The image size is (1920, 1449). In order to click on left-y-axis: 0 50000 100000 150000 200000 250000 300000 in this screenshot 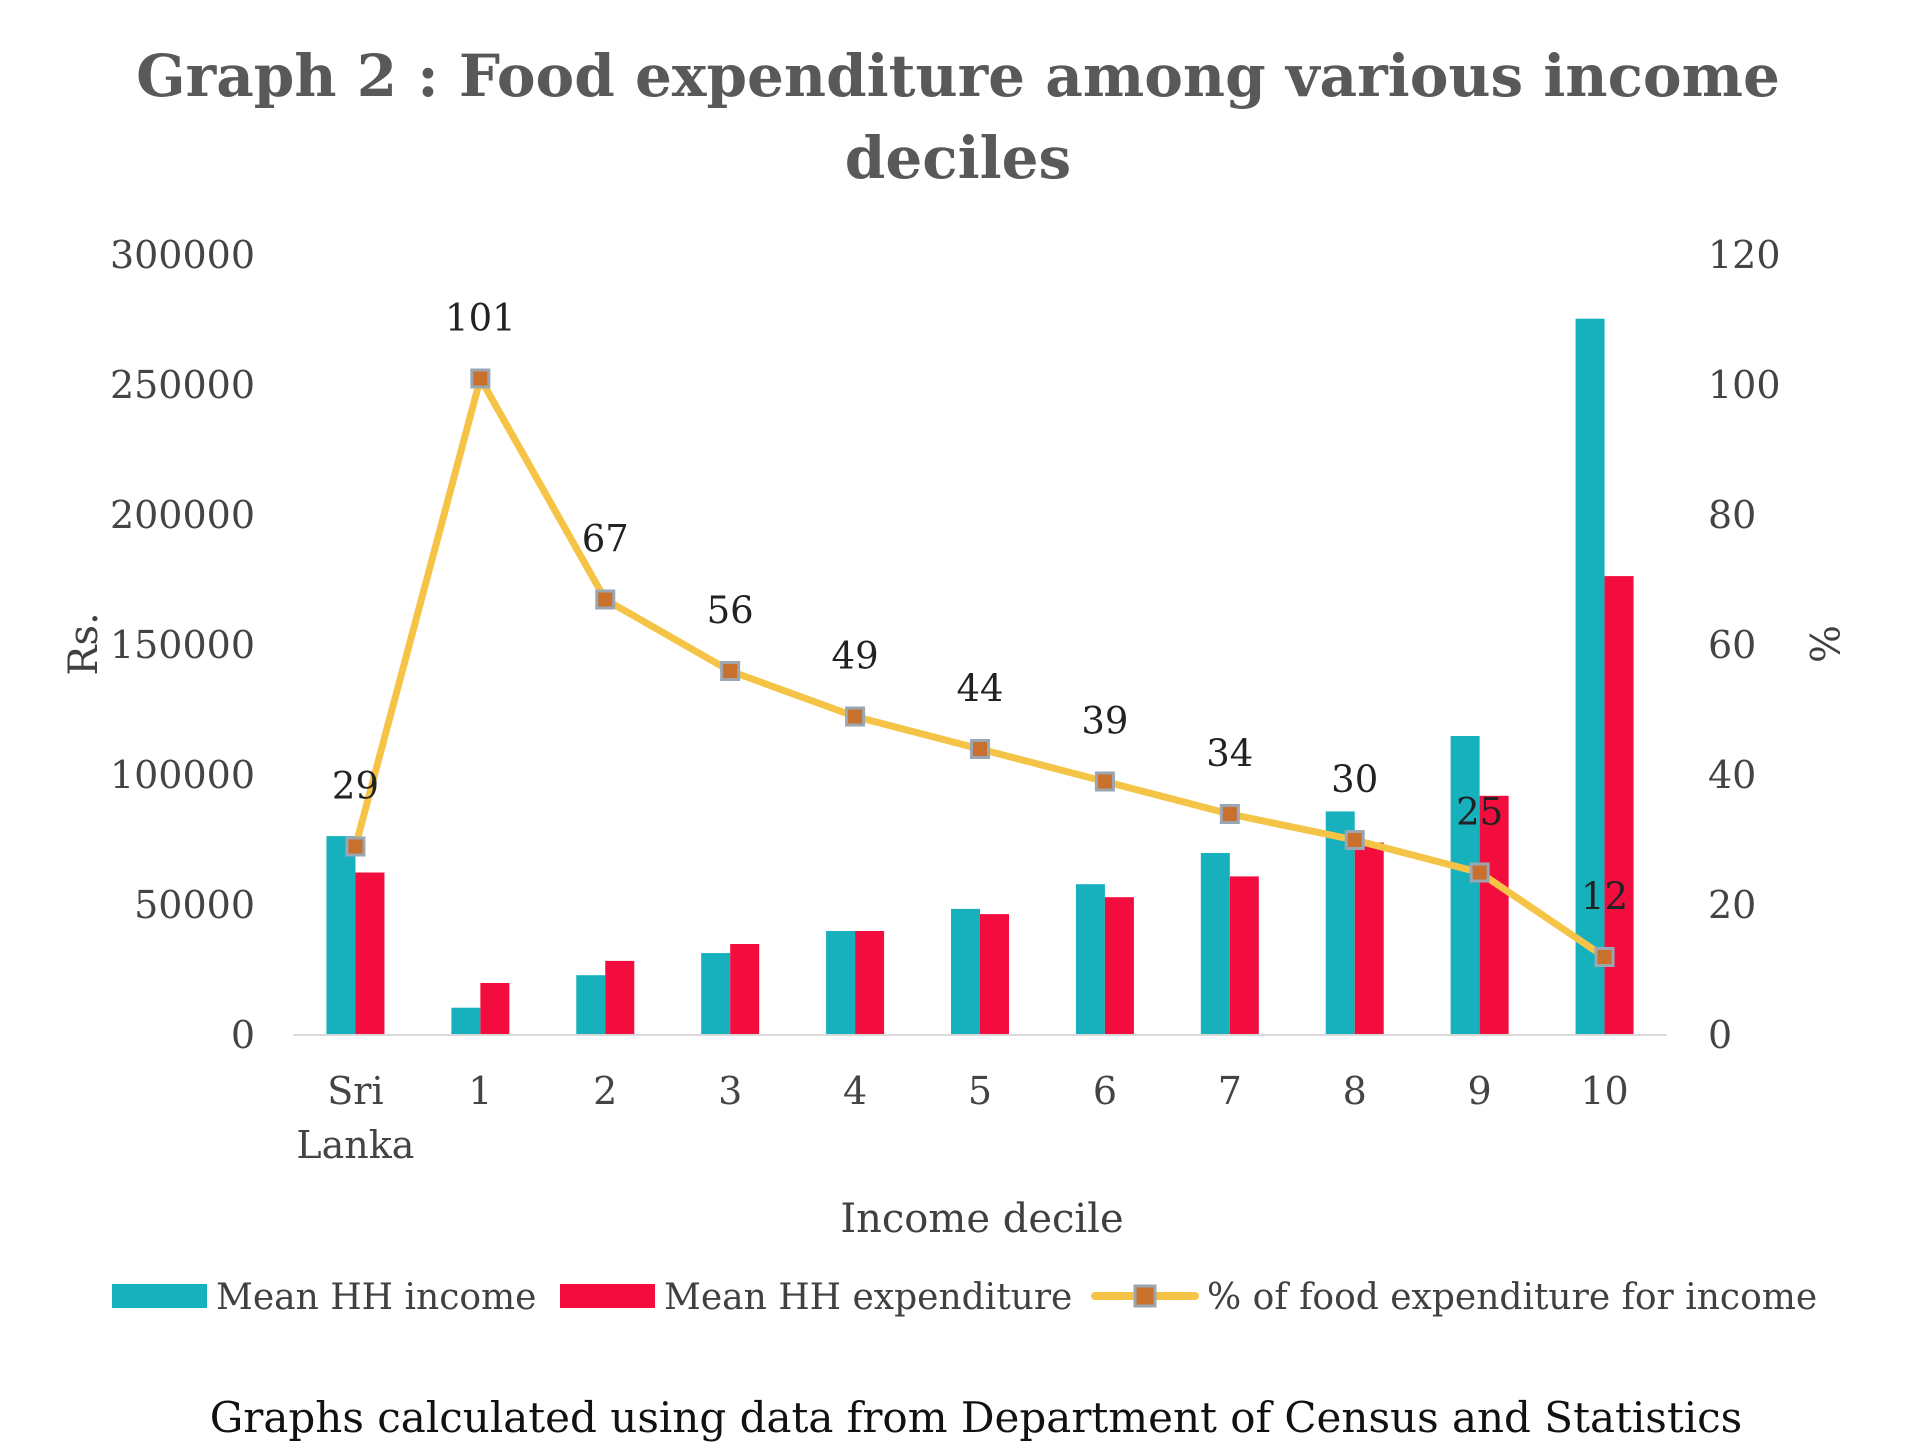, I will do `click(182, 645)`.